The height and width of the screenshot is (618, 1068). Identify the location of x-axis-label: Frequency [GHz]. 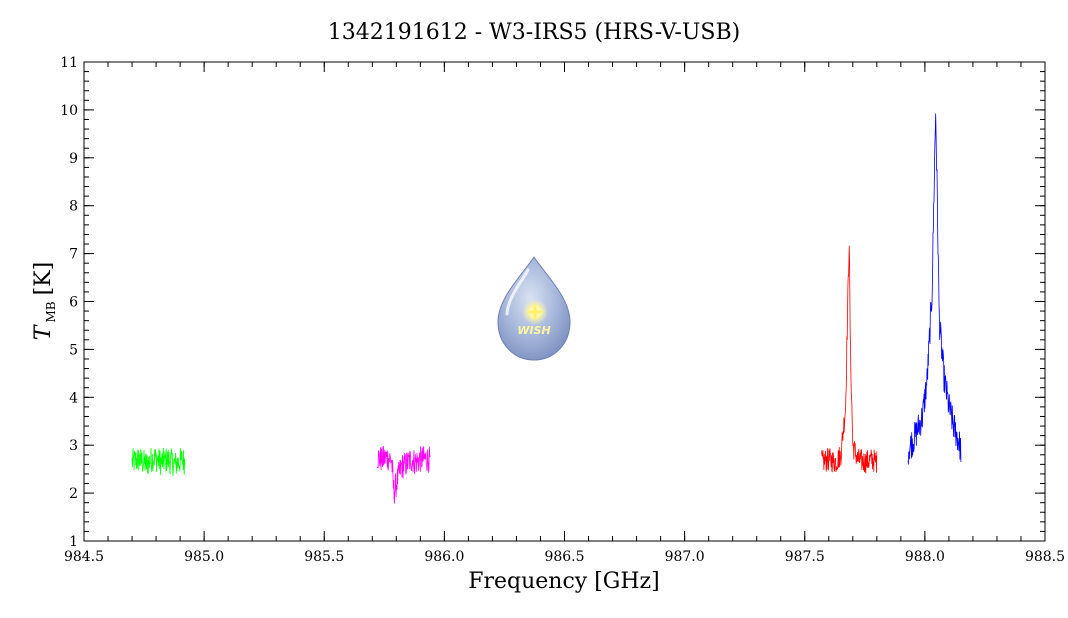
(564, 581).